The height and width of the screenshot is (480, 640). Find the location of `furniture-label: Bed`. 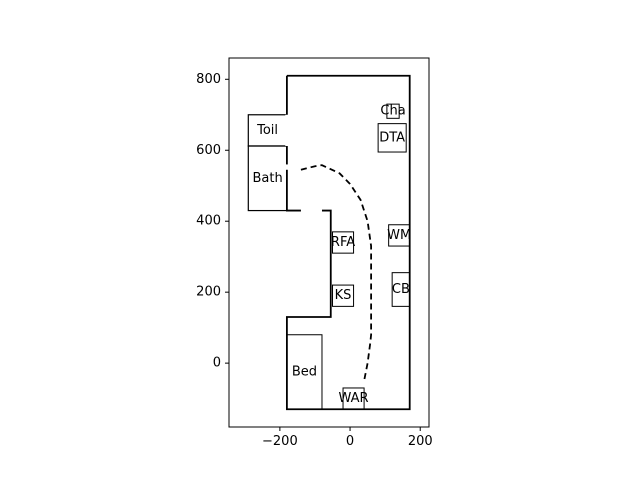

furniture-label: Bed is located at coordinates (304, 372).